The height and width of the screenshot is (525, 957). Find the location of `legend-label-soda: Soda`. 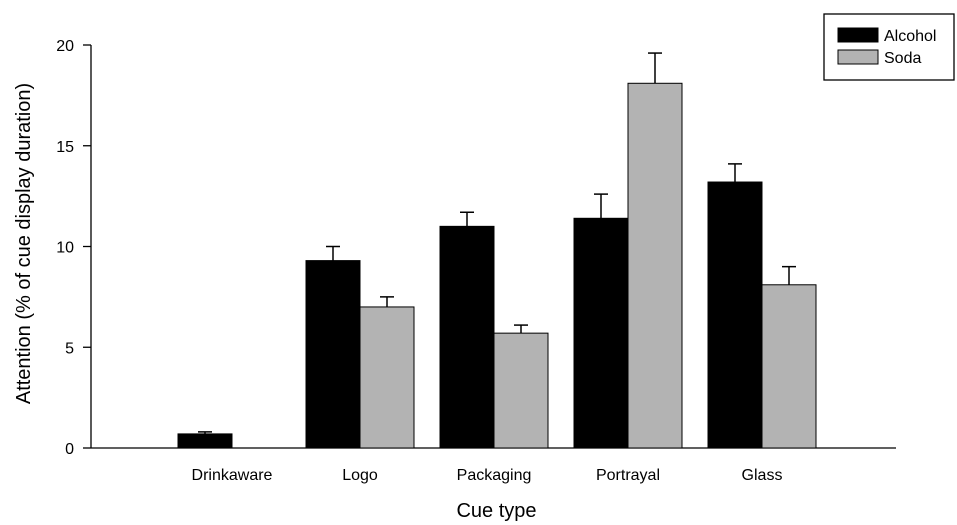

legend-label-soda: Soda is located at coordinates (902, 58).